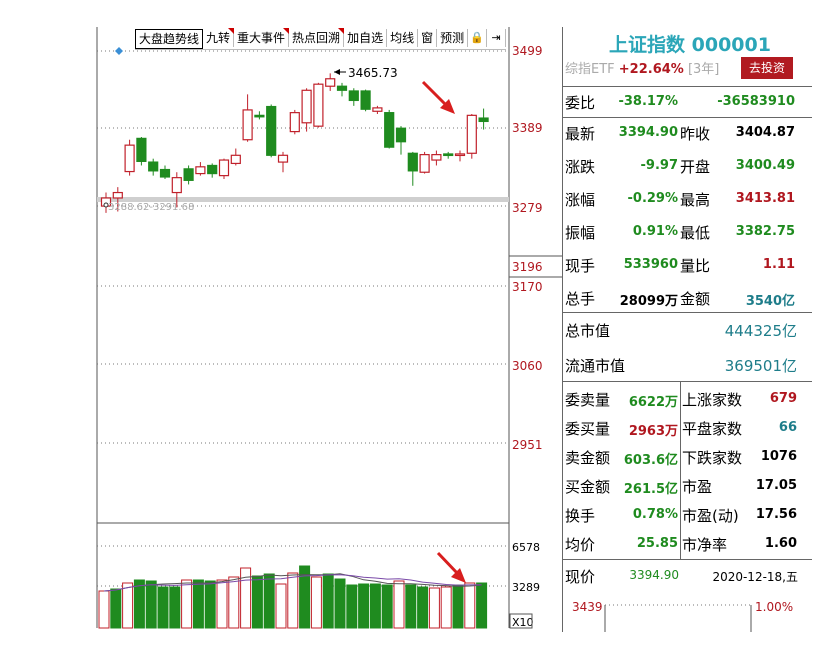  I want to click on stat-value: 25.85, so click(657, 543).